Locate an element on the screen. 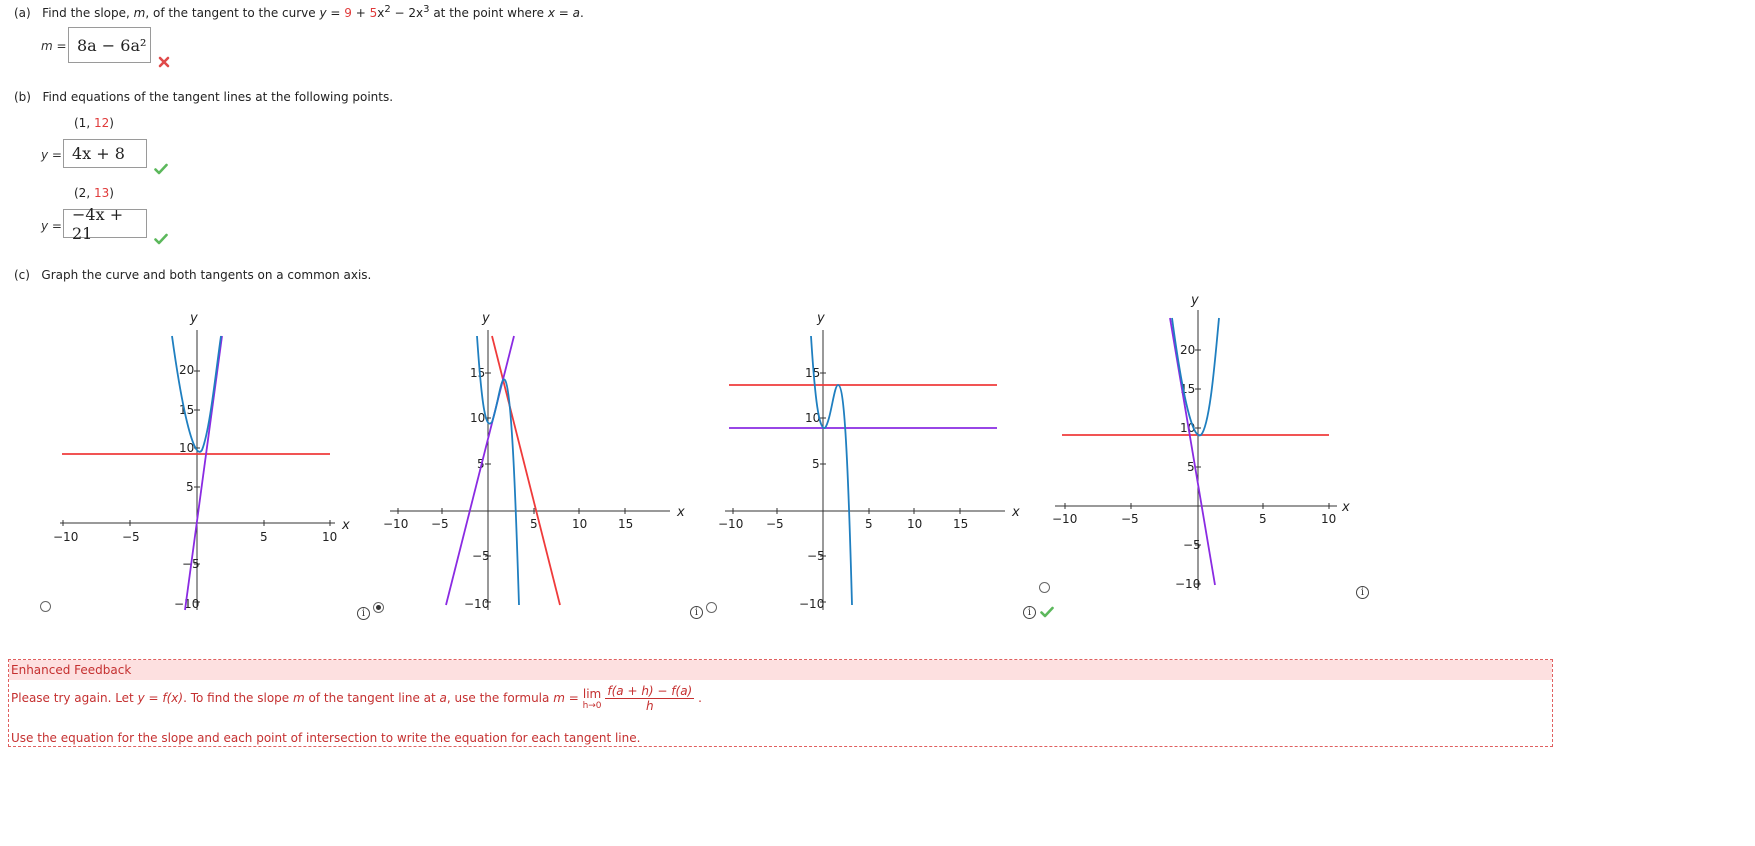  slope-answer-value: 8a − 6a² is located at coordinates (112, 45).